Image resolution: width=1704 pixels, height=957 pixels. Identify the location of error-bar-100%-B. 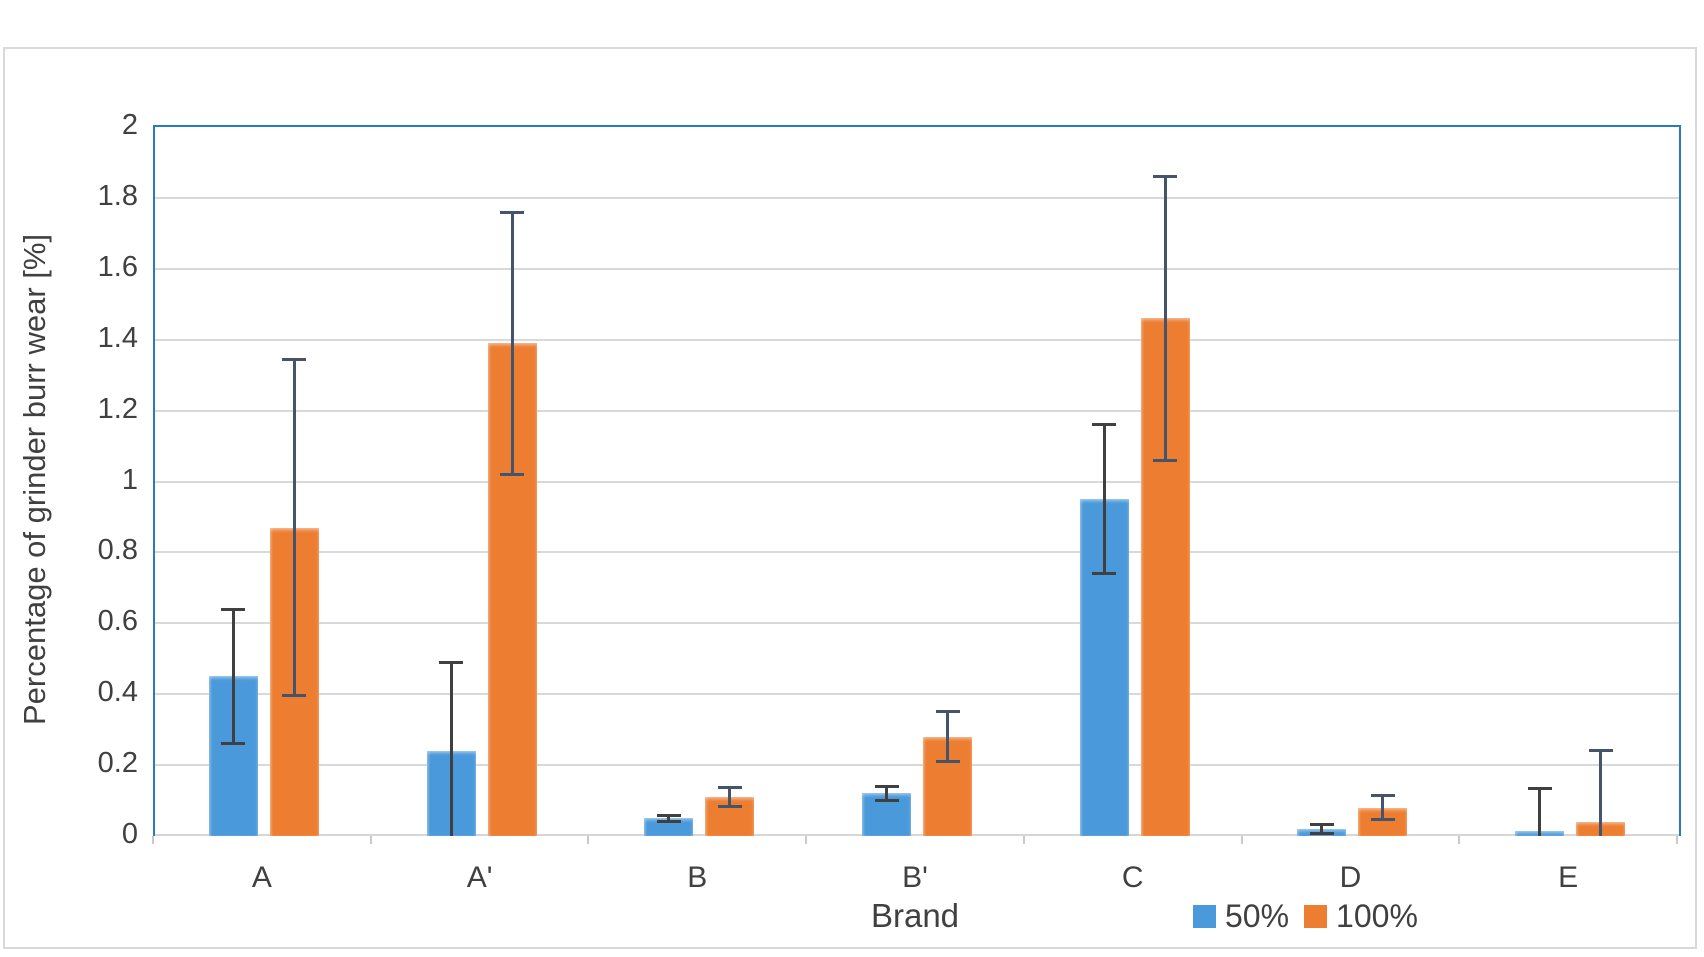
(730, 797).